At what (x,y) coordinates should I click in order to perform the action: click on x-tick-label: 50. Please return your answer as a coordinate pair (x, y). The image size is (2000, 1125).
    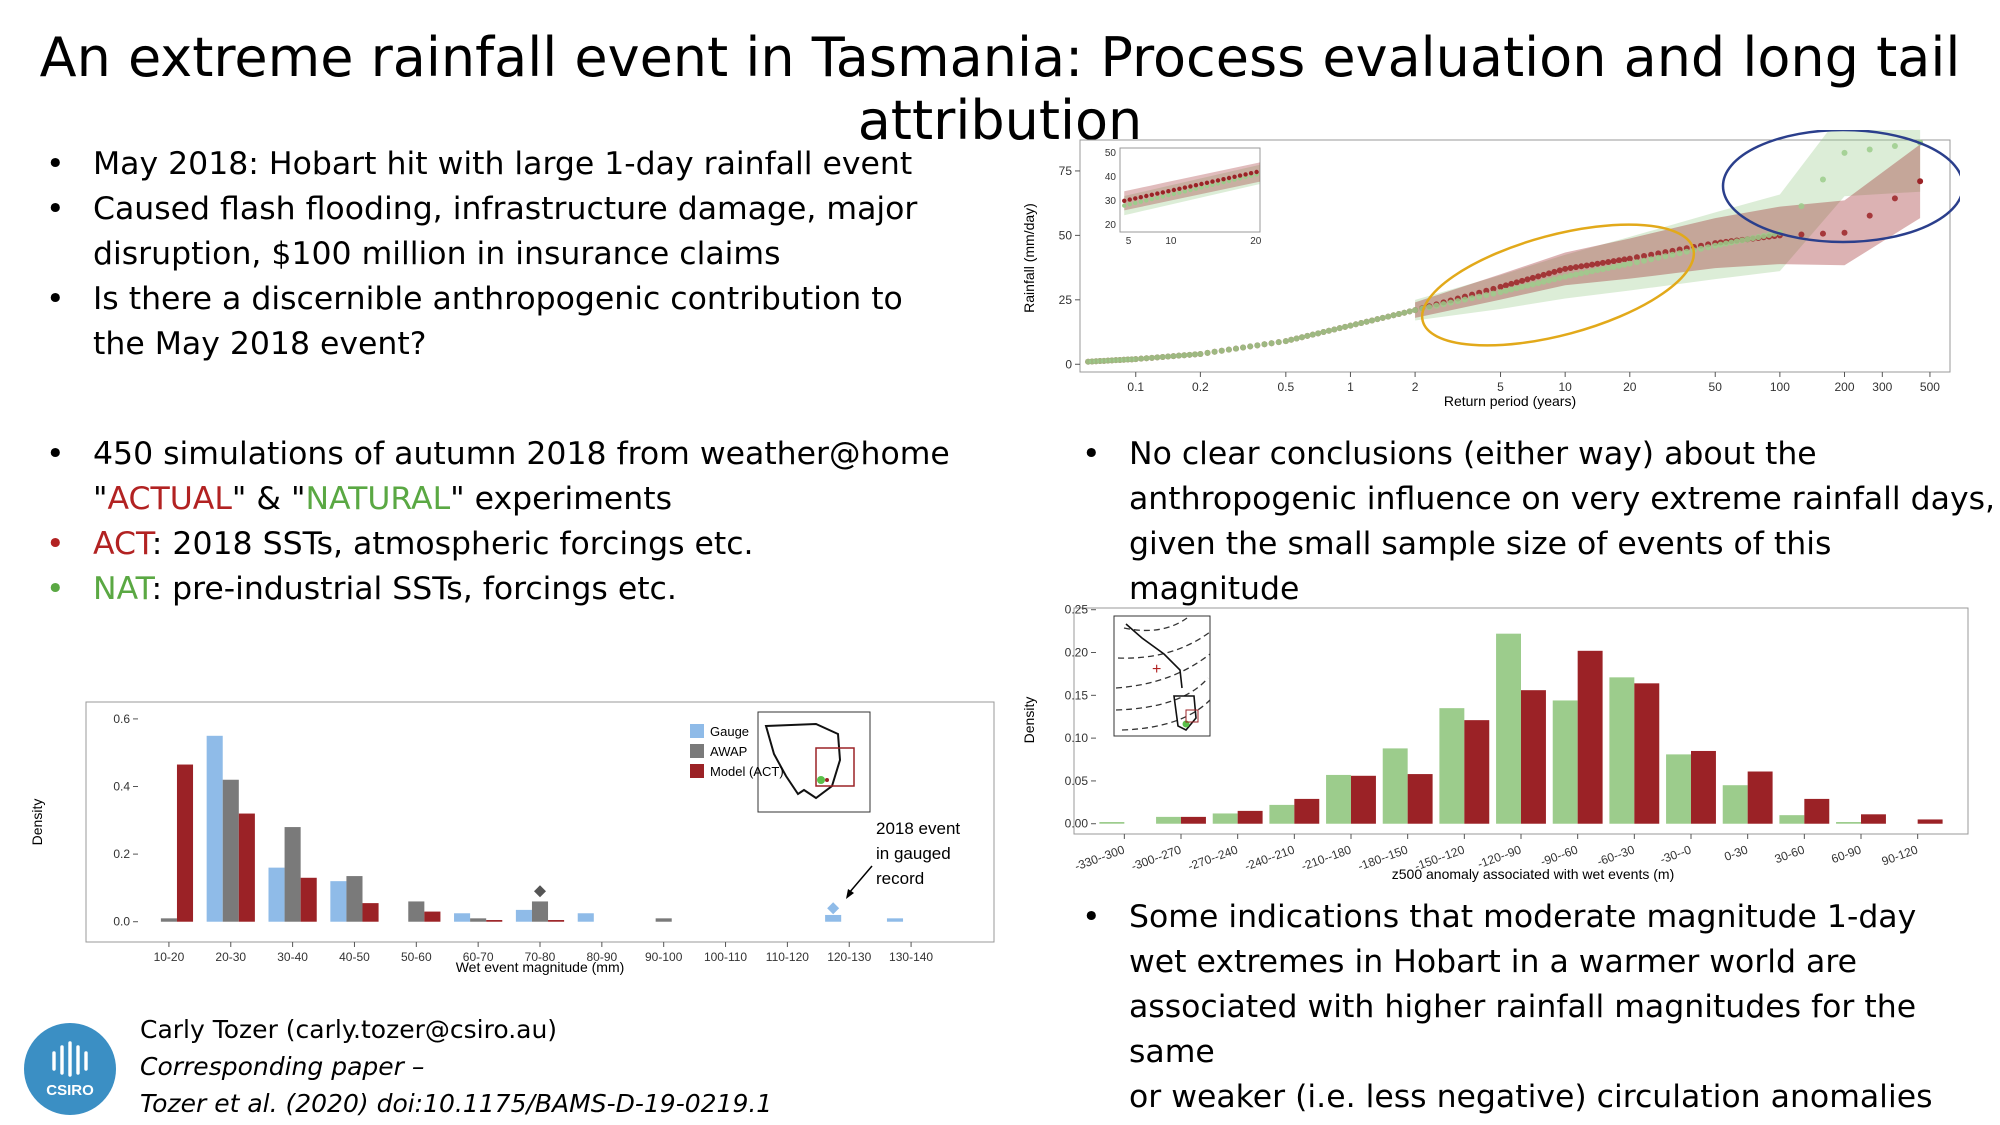
    Looking at the image, I should click on (1716, 387).